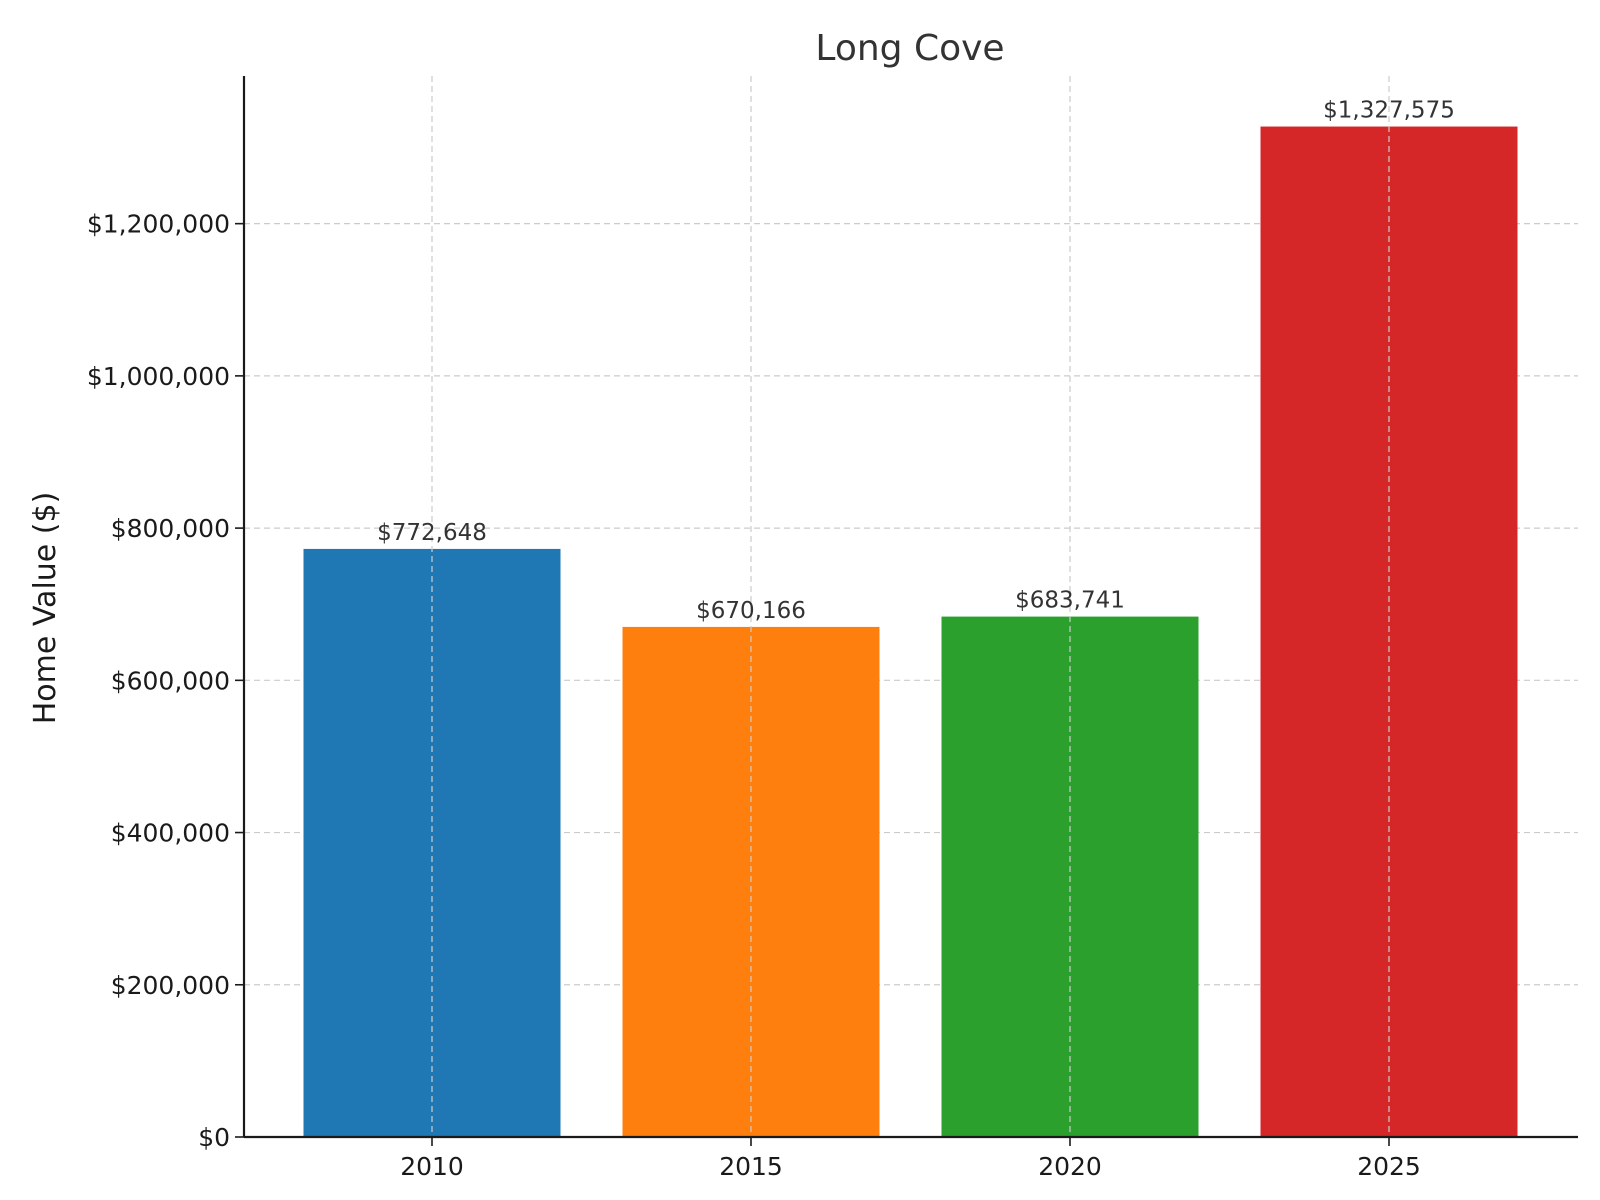  What do you see at coordinates (1070, 601) in the screenshot?
I see `data-label-2020: $683,741` at bounding box center [1070, 601].